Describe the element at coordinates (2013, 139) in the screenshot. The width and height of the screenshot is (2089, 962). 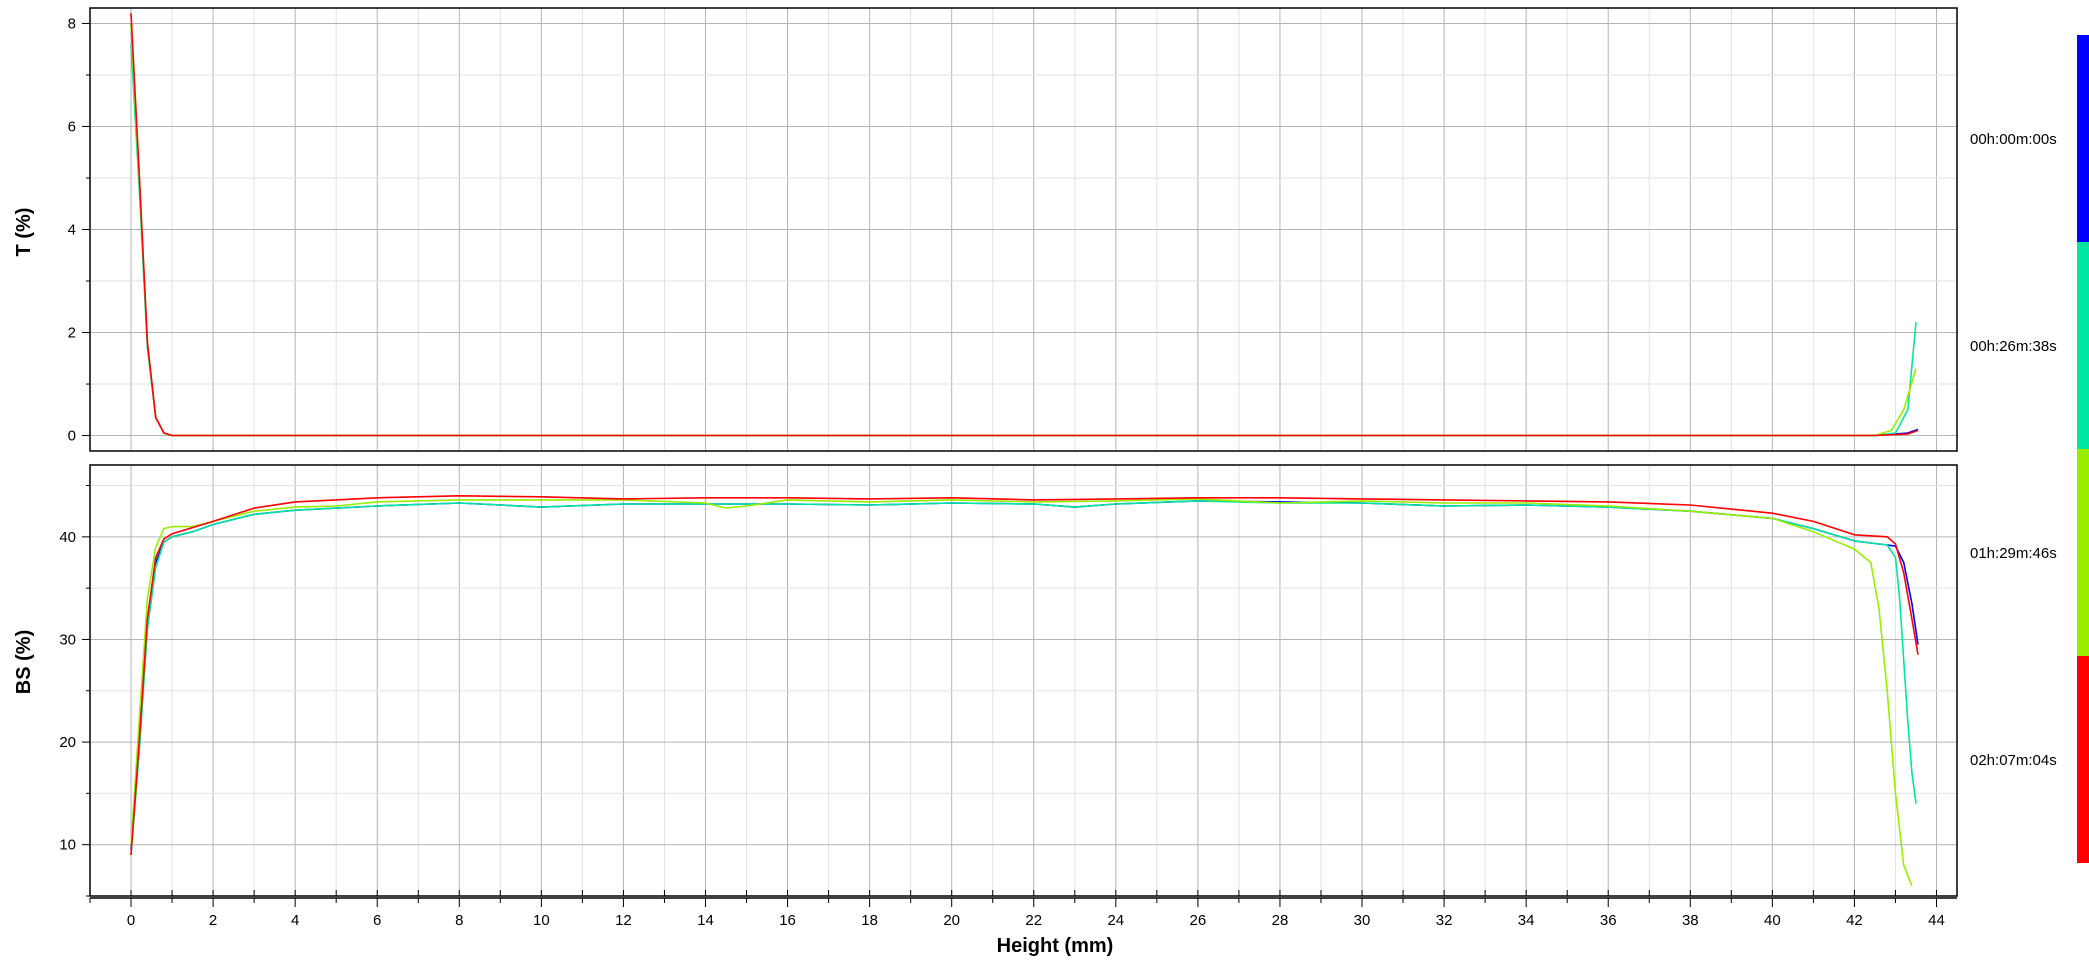
I see `legend-label: 00h:00m:00s` at that location.